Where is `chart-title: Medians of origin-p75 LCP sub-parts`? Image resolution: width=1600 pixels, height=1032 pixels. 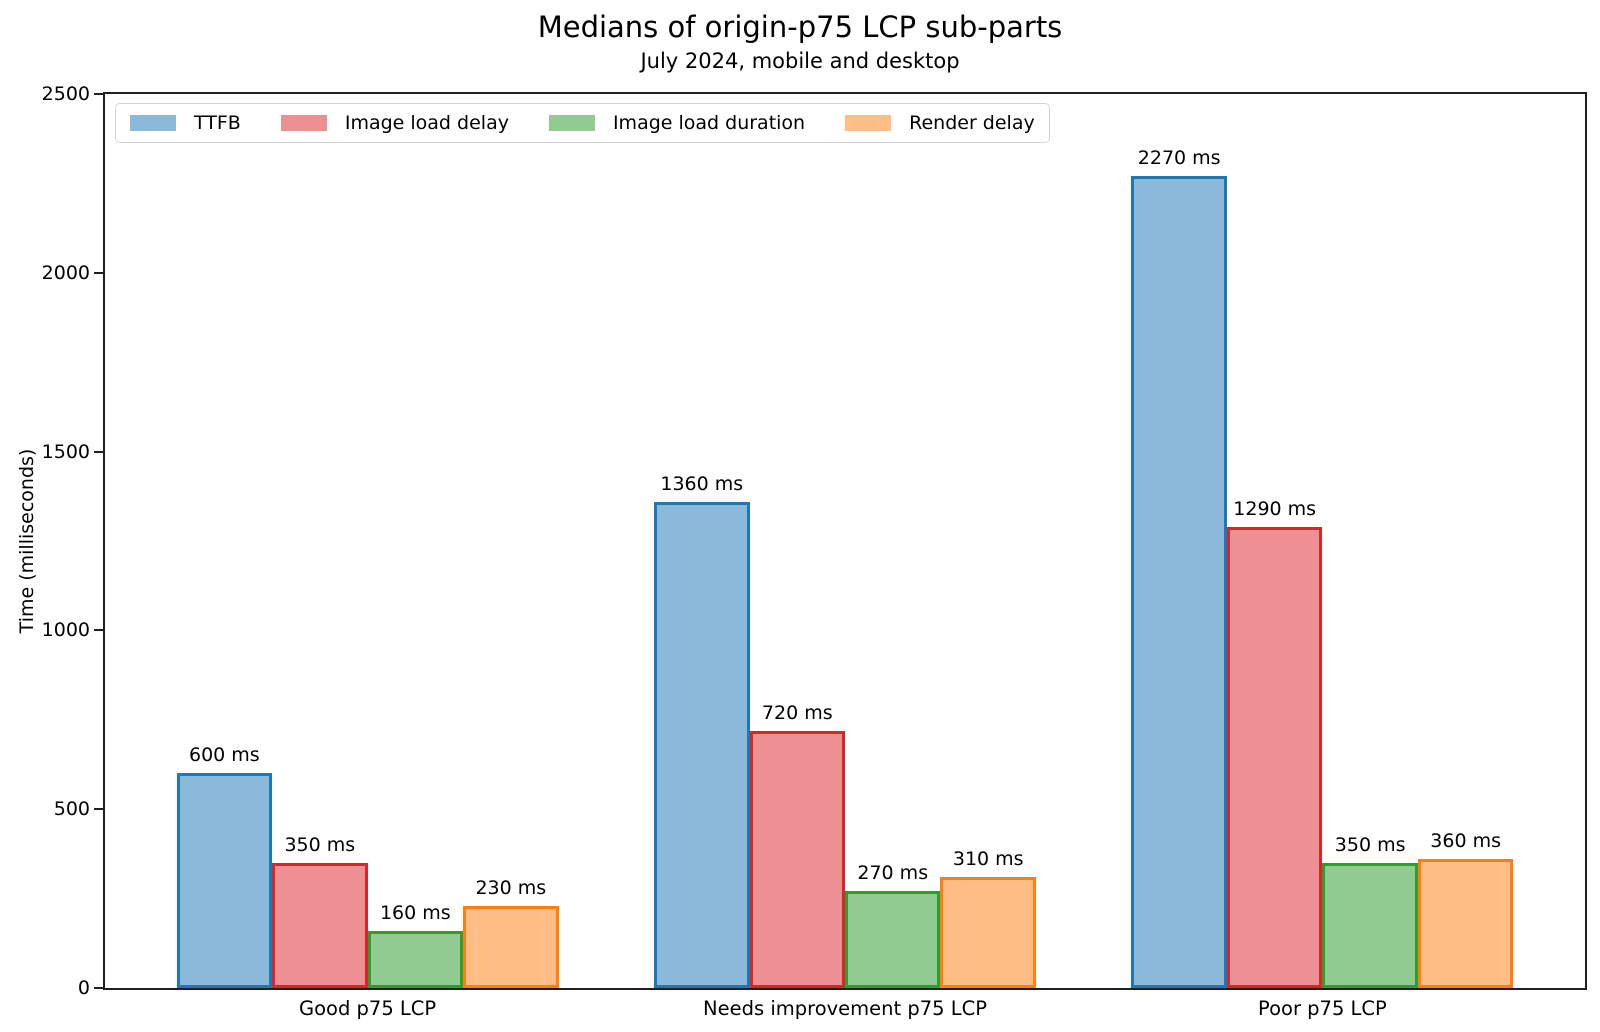
chart-title: Medians of origin-p75 LCP sub-parts is located at coordinates (800, 27).